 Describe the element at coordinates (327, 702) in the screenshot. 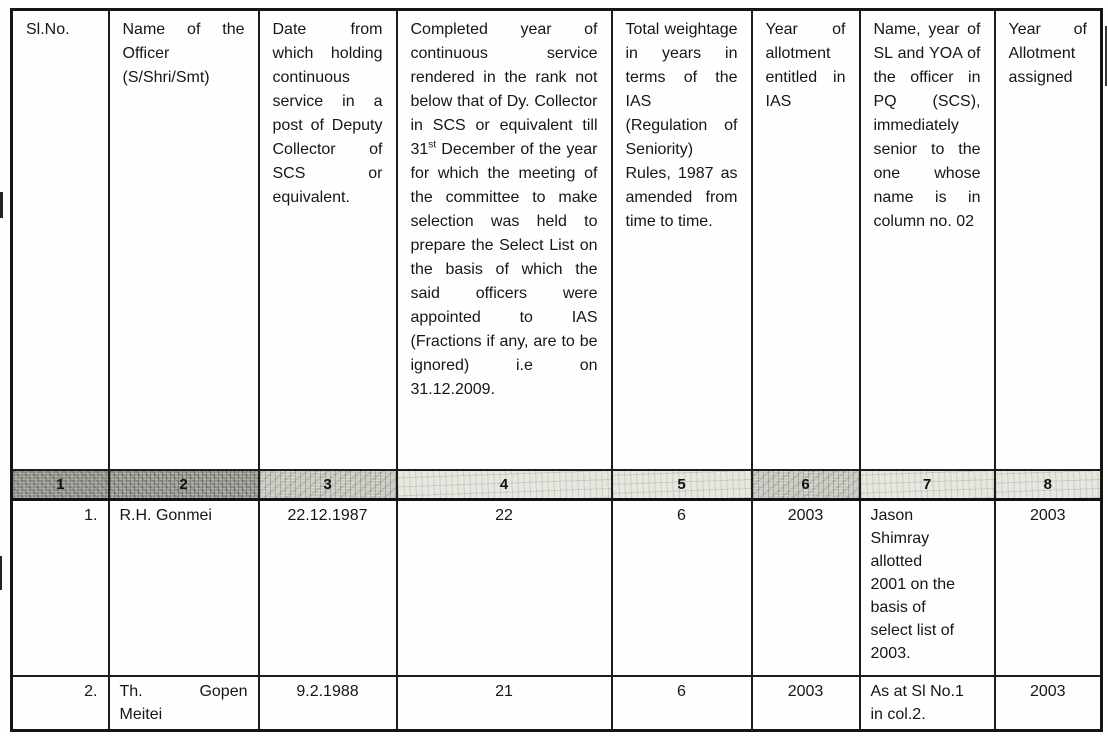

I see `cell-service-date: 9.2.1988` at that location.